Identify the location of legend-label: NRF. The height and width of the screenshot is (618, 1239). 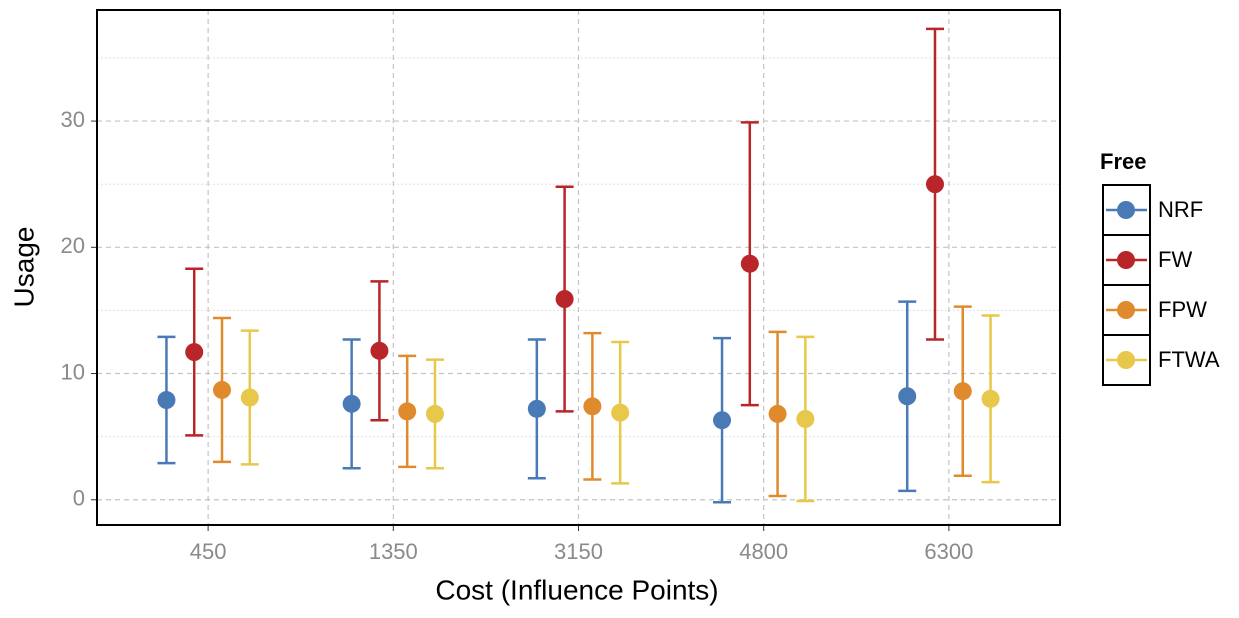
(1180, 209).